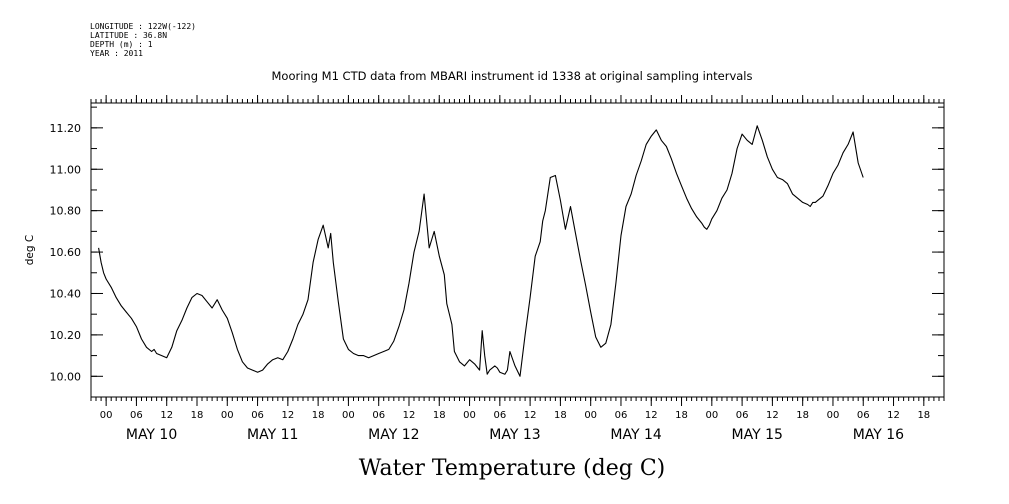  I want to click on x-day-label: MAY 13, so click(514, 435).